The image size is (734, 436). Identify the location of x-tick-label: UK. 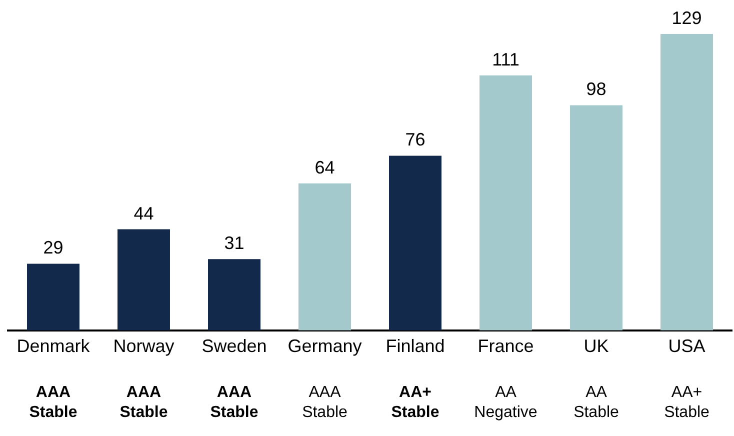
(596, 346).